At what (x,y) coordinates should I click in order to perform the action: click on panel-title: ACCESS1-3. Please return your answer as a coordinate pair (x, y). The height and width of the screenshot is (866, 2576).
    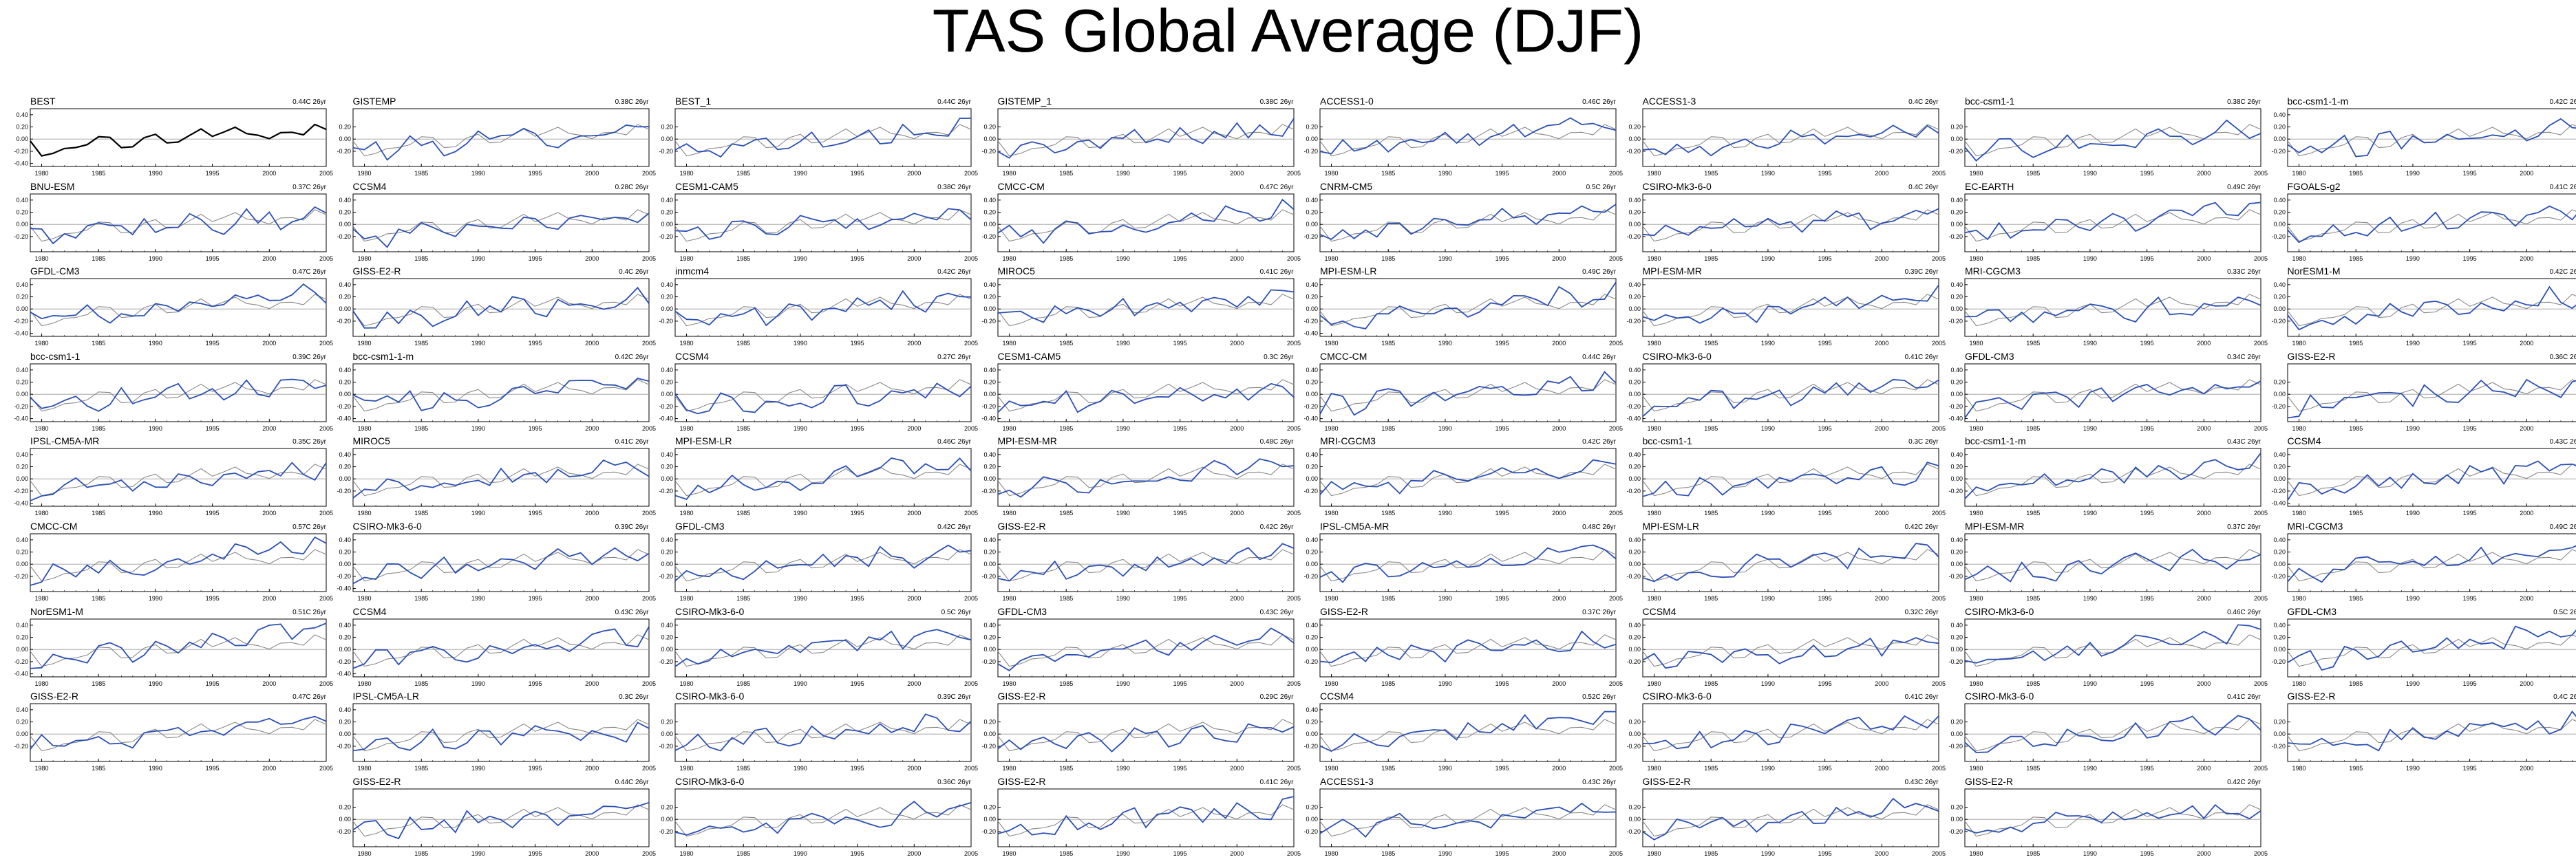
    Looking at the image, I should click on (1669, 101).